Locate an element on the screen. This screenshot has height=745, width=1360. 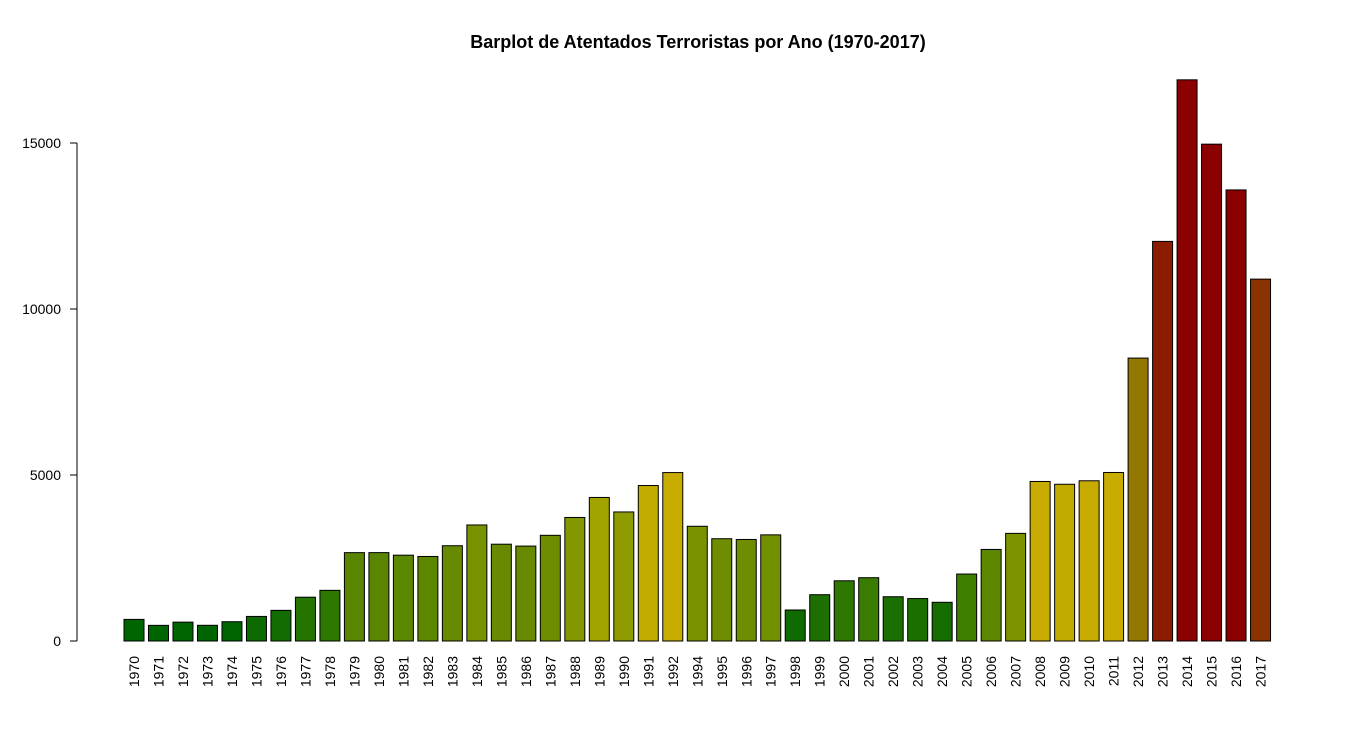
x-tick-label-1996: 1996 is located at coordinates (746, 671).